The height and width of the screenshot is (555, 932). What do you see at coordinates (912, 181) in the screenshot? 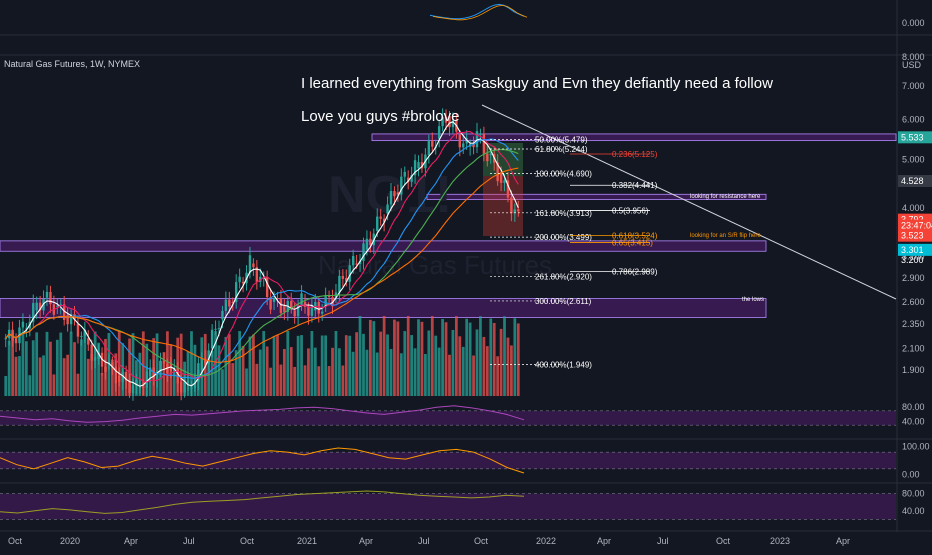
I see `price-tag-label: 4.528` at bounding box center [912, 181].